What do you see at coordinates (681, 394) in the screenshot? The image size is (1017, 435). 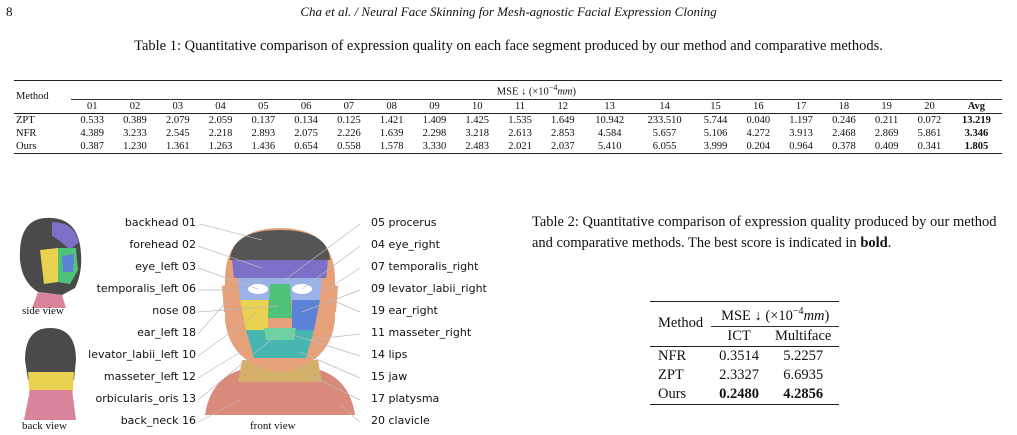 I see `table2-row-method: Ours` at bounding box center [681, 394].